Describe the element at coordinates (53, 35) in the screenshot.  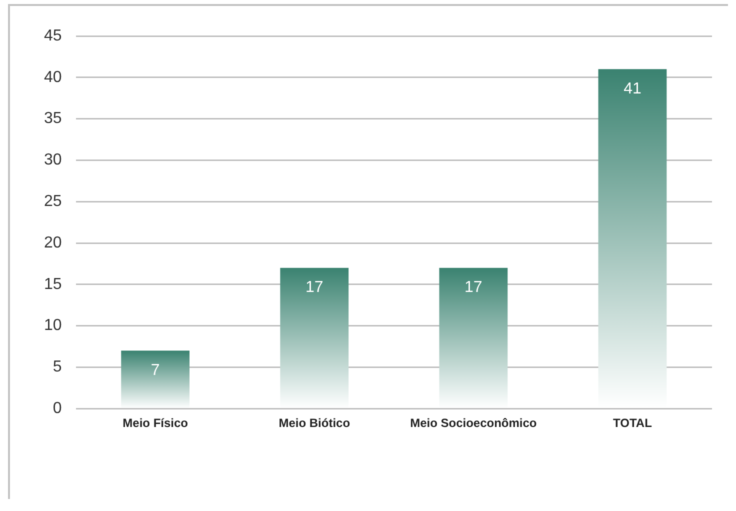
I see `y-tick-label: 45` at that location.